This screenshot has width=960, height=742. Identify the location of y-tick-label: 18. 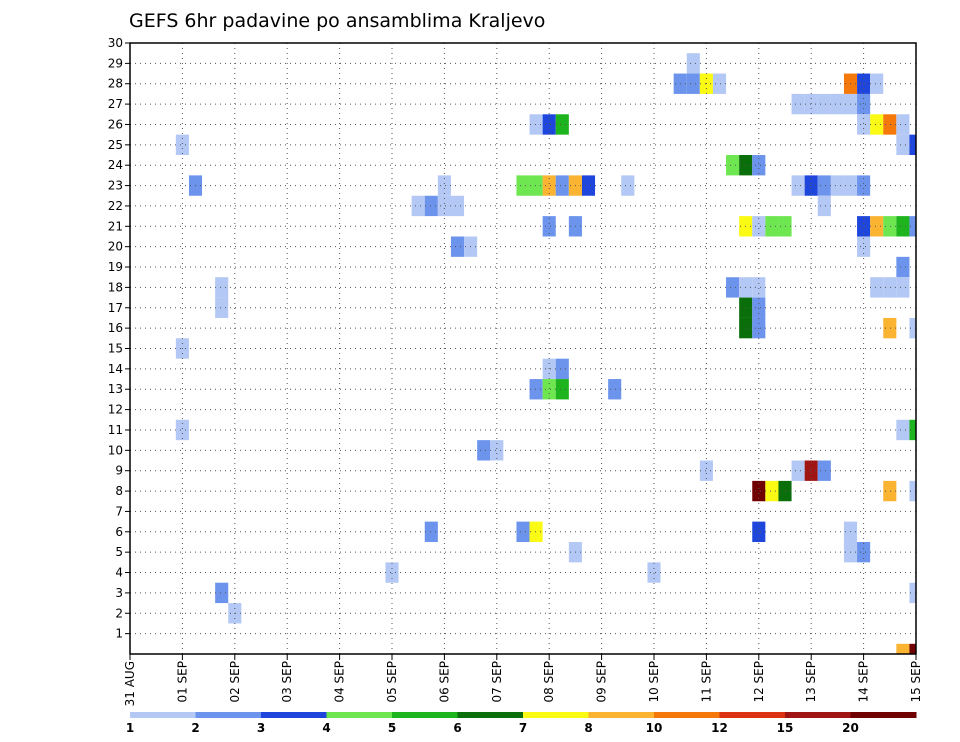
(115, 287).